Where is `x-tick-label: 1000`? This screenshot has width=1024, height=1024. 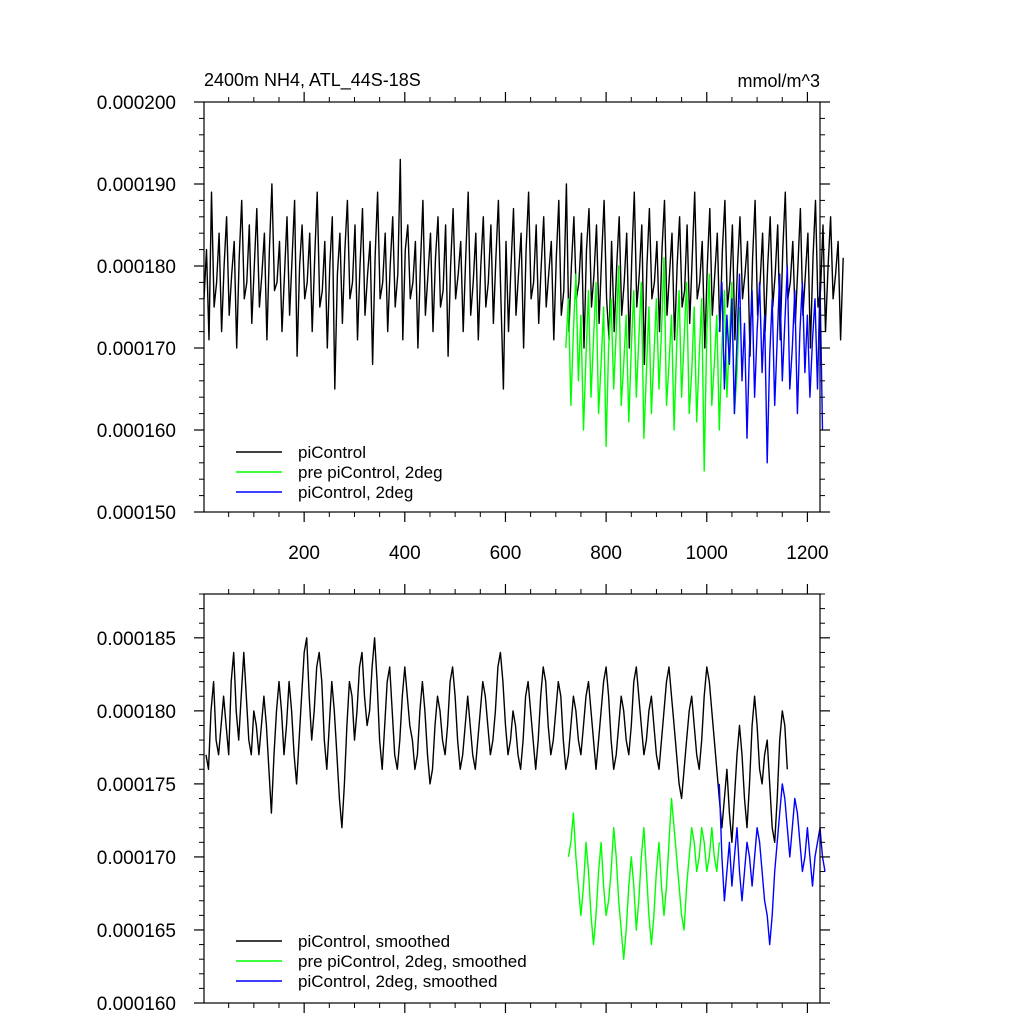
x-tick-label: 1000 is located at coordinates (707, 553).